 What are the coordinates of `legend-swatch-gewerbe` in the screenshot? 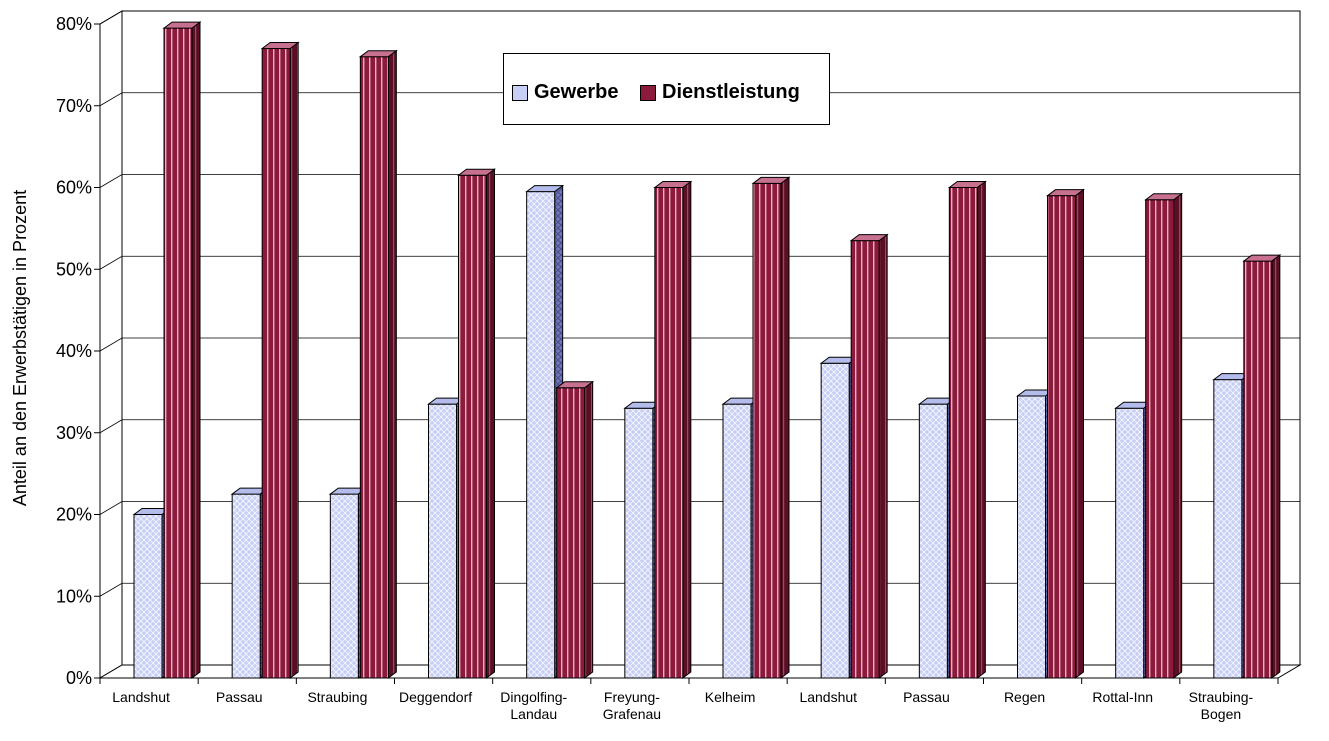 It's located at (520, 92).